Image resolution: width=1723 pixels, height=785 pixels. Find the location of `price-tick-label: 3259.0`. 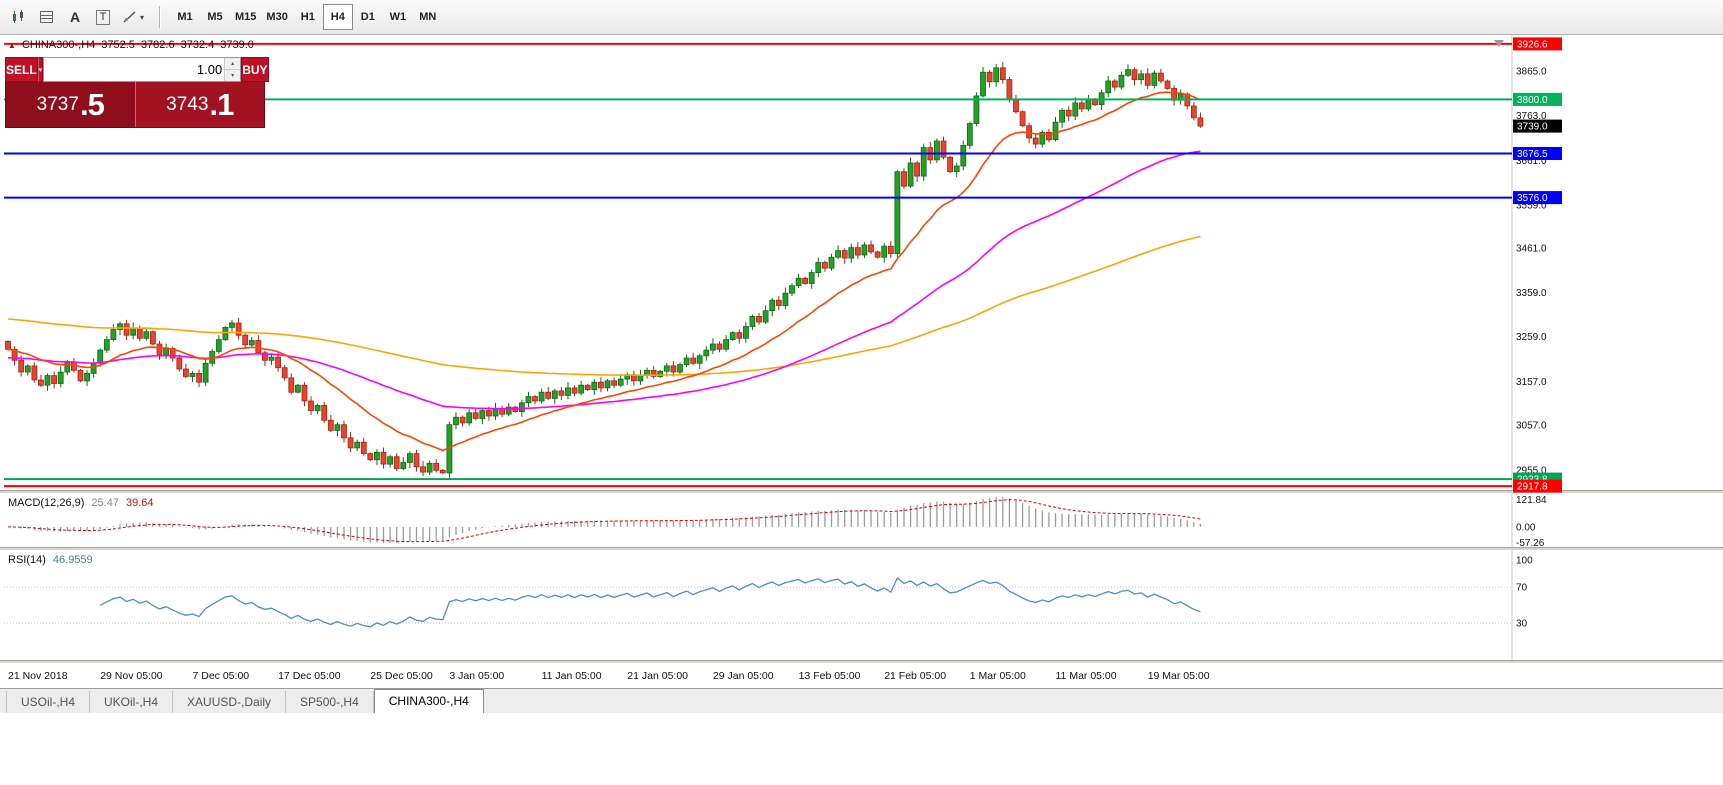

price-tick-label: 3259.0 is located at coordinates (1531, 337).